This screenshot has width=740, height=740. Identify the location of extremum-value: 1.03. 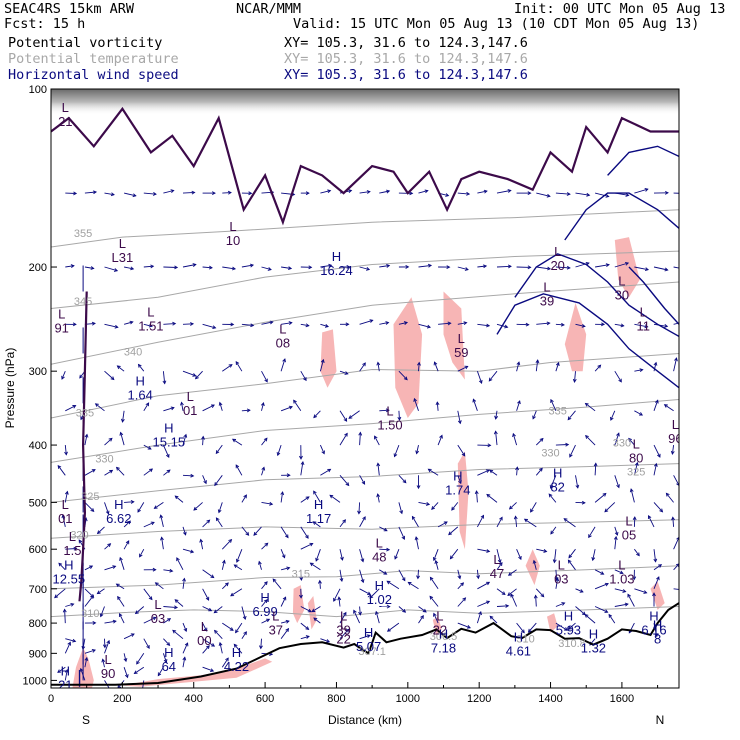
(621, 579).